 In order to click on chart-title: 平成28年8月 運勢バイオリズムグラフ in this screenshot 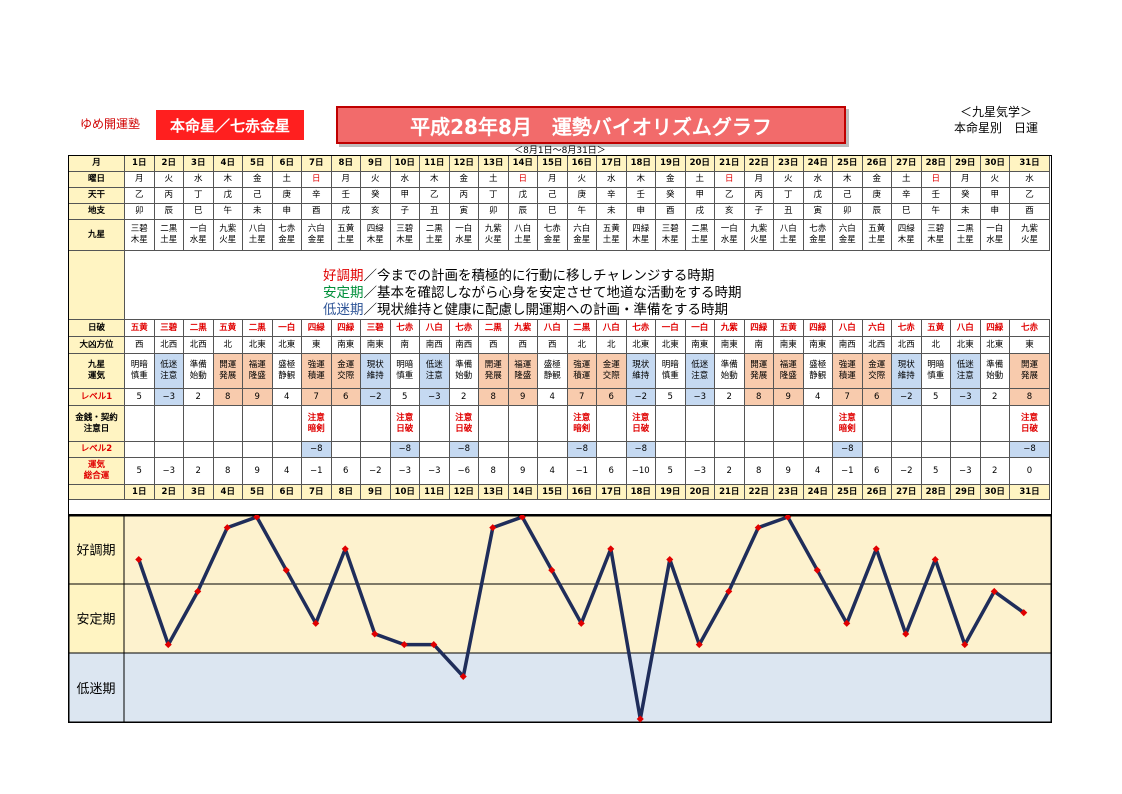, I will do `click(591, 125)`.